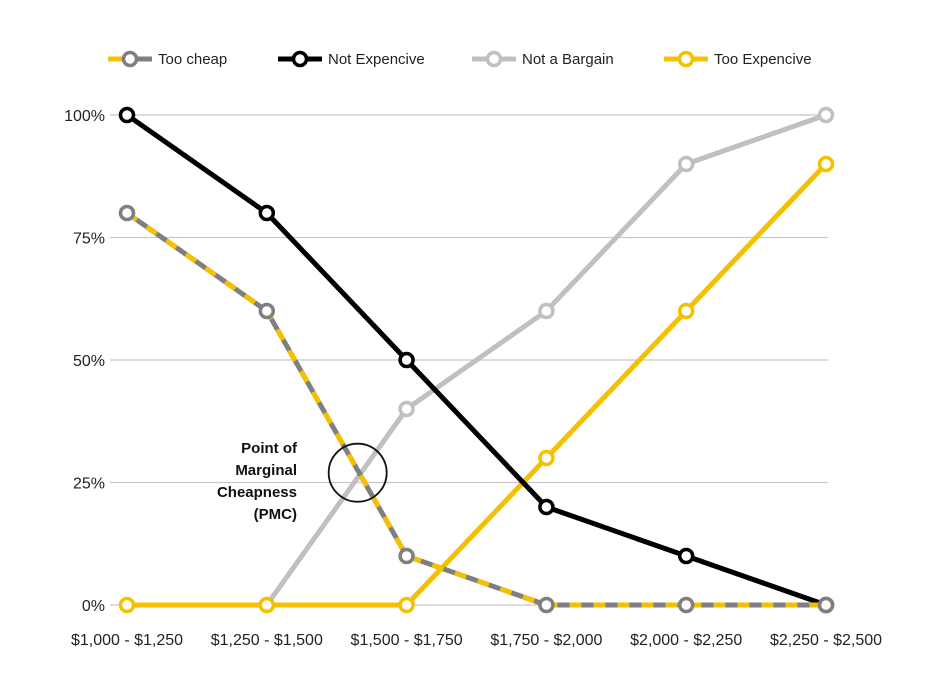  Describe the element at coordinates (826, 640) in the screenshot. I see `x-tick-label: $2,250 - $2,500` at that location.